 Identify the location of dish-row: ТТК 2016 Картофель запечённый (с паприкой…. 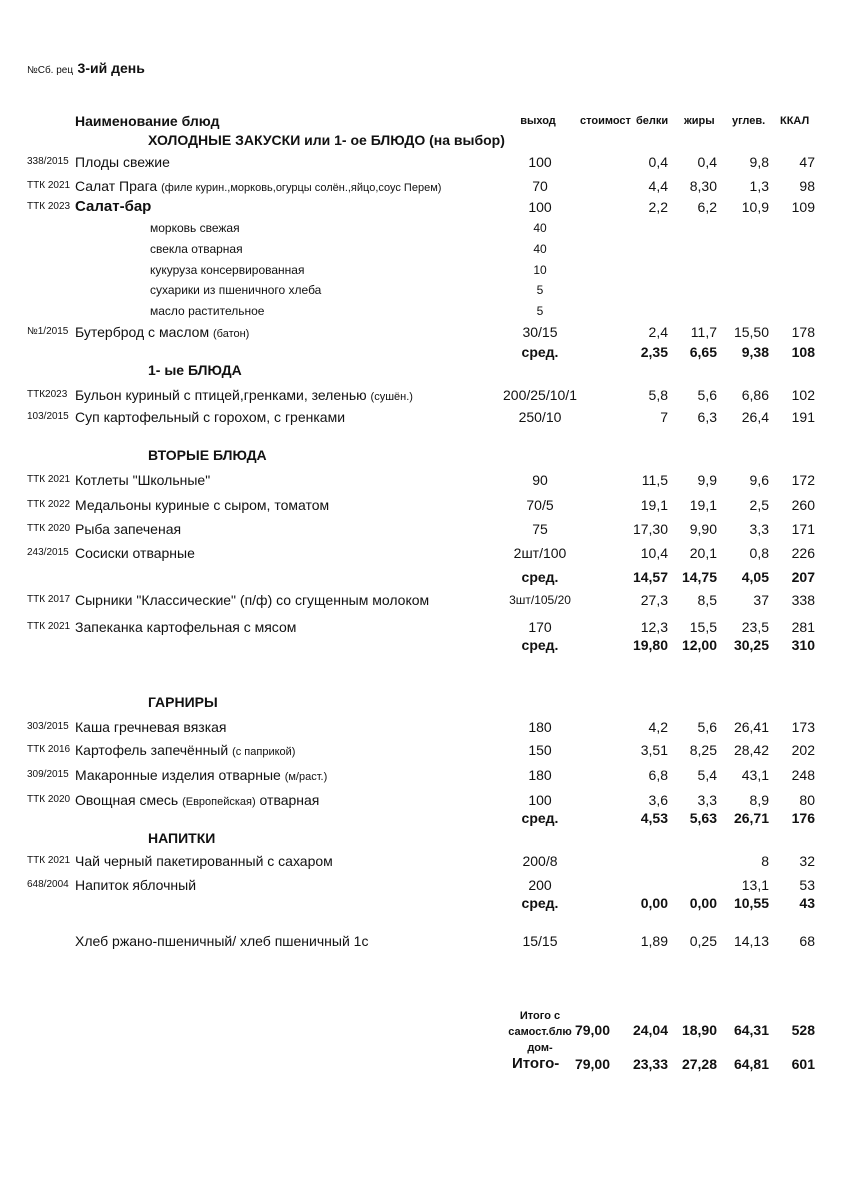
(424, 750).